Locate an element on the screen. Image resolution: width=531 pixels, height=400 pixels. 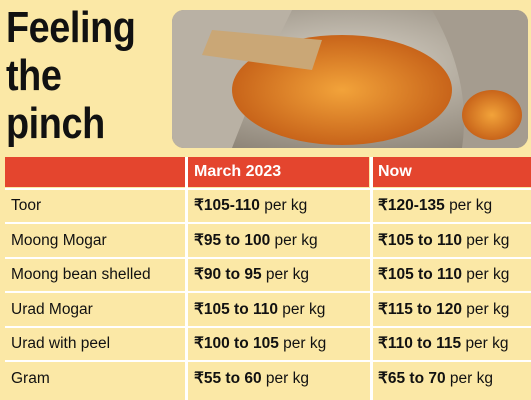
price-cell: ₹65 to 70 per kg is located at coordinates (451, 379).